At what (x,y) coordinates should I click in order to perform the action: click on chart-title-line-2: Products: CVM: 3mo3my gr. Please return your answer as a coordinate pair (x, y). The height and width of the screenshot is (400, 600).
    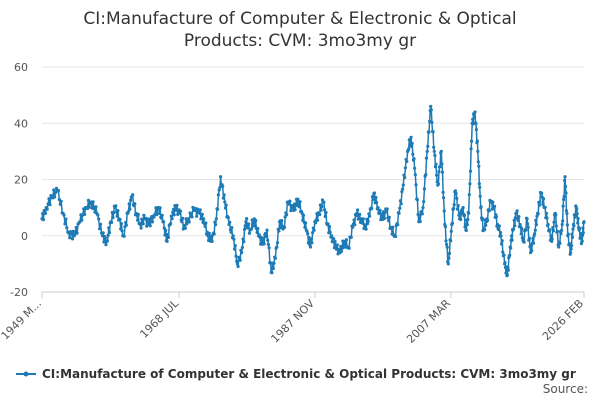
    Looking at the image, I should click on (300, 41).